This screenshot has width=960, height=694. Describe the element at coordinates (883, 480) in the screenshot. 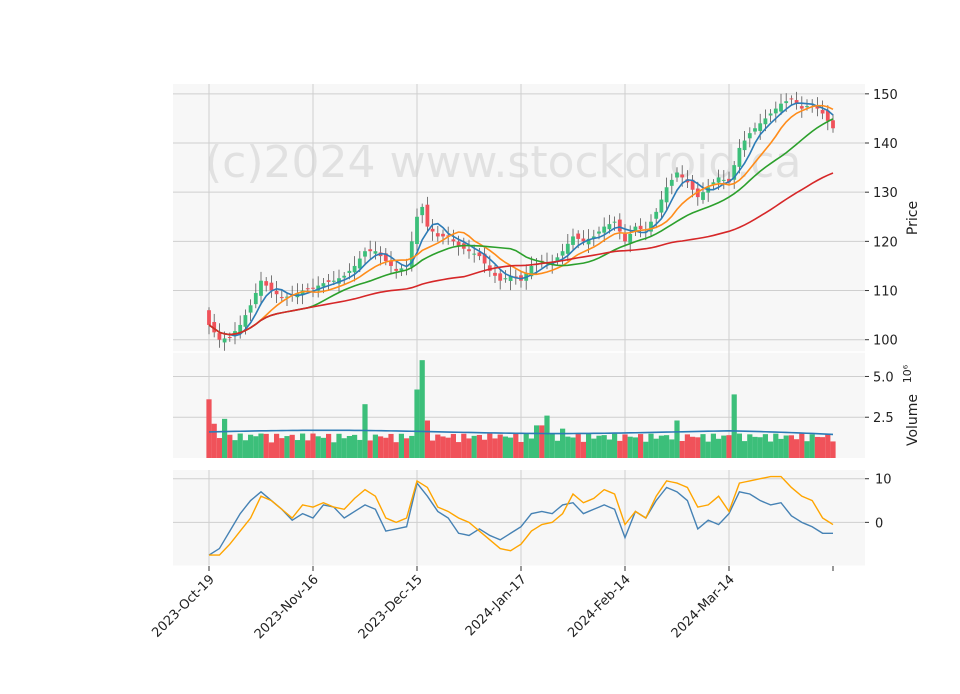

I see `oscillator-tick-label: 10` at that location.